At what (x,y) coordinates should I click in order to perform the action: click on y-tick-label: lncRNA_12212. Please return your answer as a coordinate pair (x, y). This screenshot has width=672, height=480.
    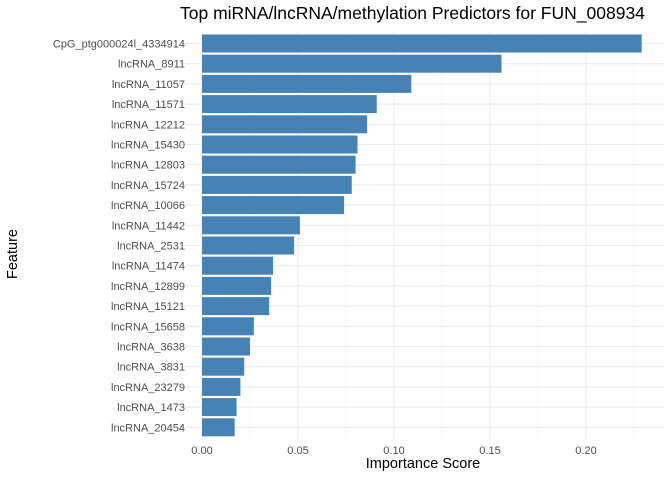
    Looking at the image, I should click on (148, 125).